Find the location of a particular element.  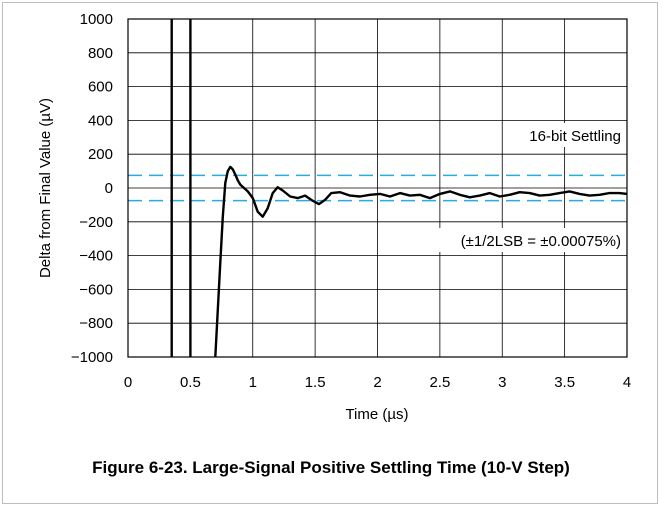

y-tick-label: 600 is located at coordinates (100, 87).